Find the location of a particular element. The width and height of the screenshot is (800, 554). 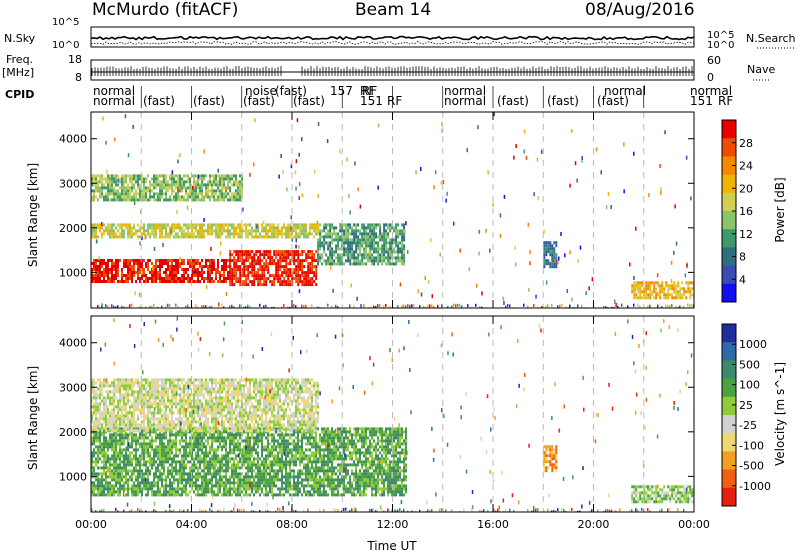

freq-axis-top: 18 is located at coordinates (75, 59).